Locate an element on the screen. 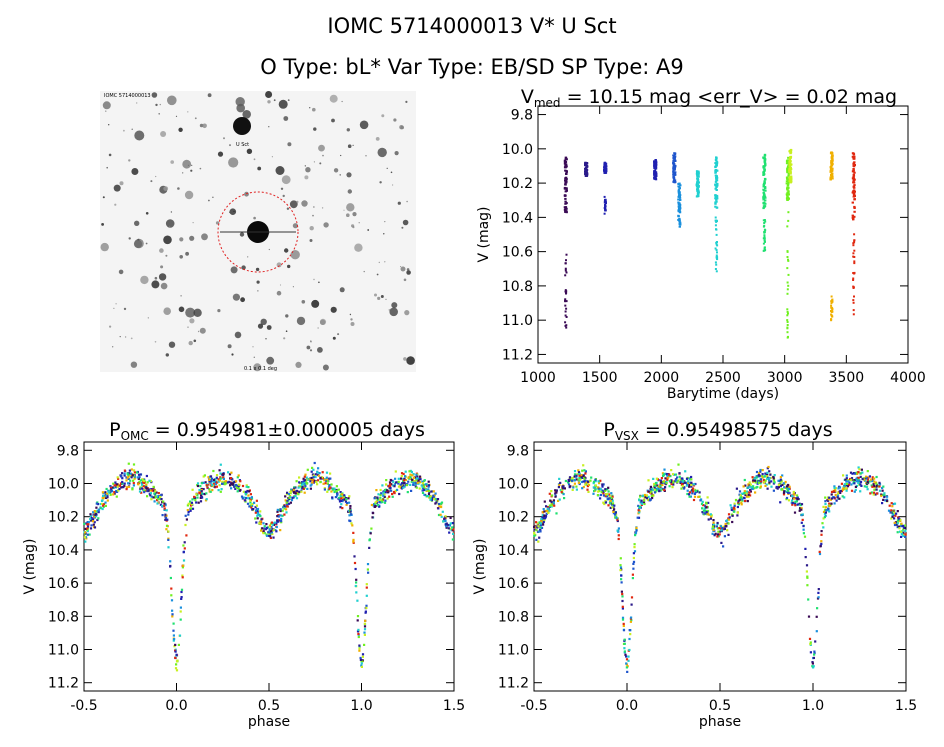 This screenshot has height=747, width=944. y-tick-label: 9.8 is located at coordinates (522, 116).